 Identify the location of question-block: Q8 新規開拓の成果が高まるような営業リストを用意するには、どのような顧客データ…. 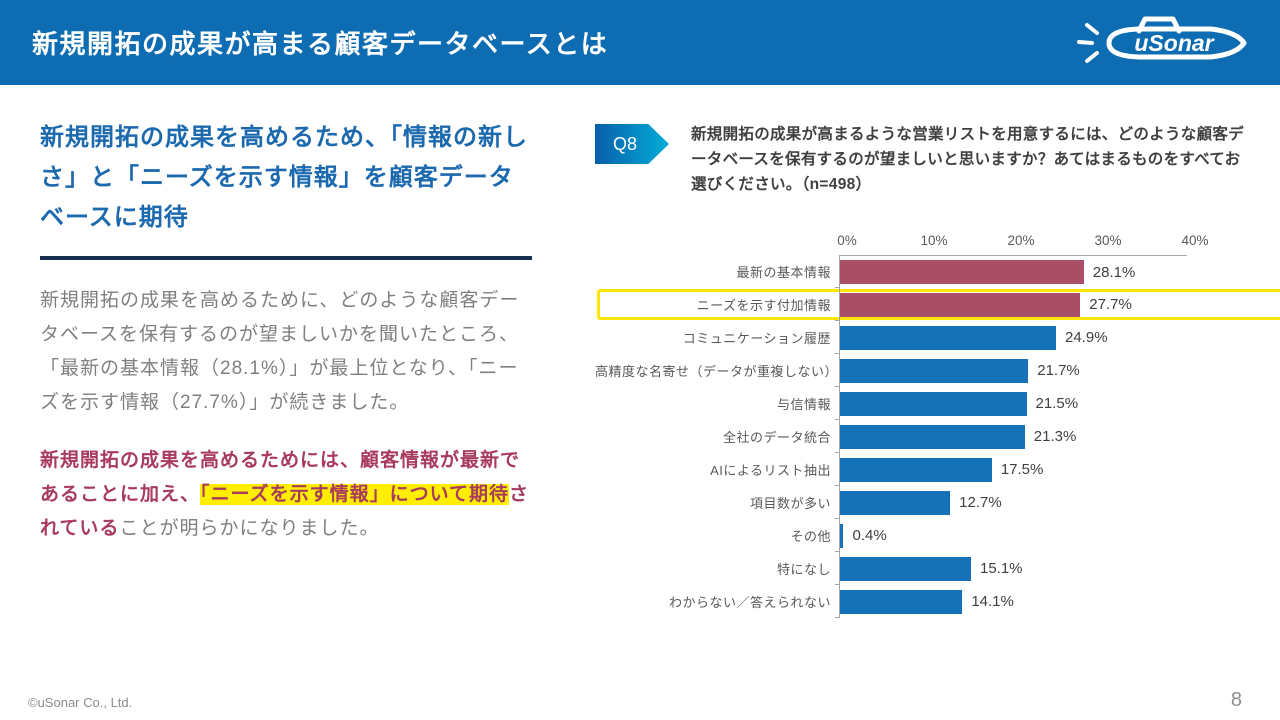
(925, 159).